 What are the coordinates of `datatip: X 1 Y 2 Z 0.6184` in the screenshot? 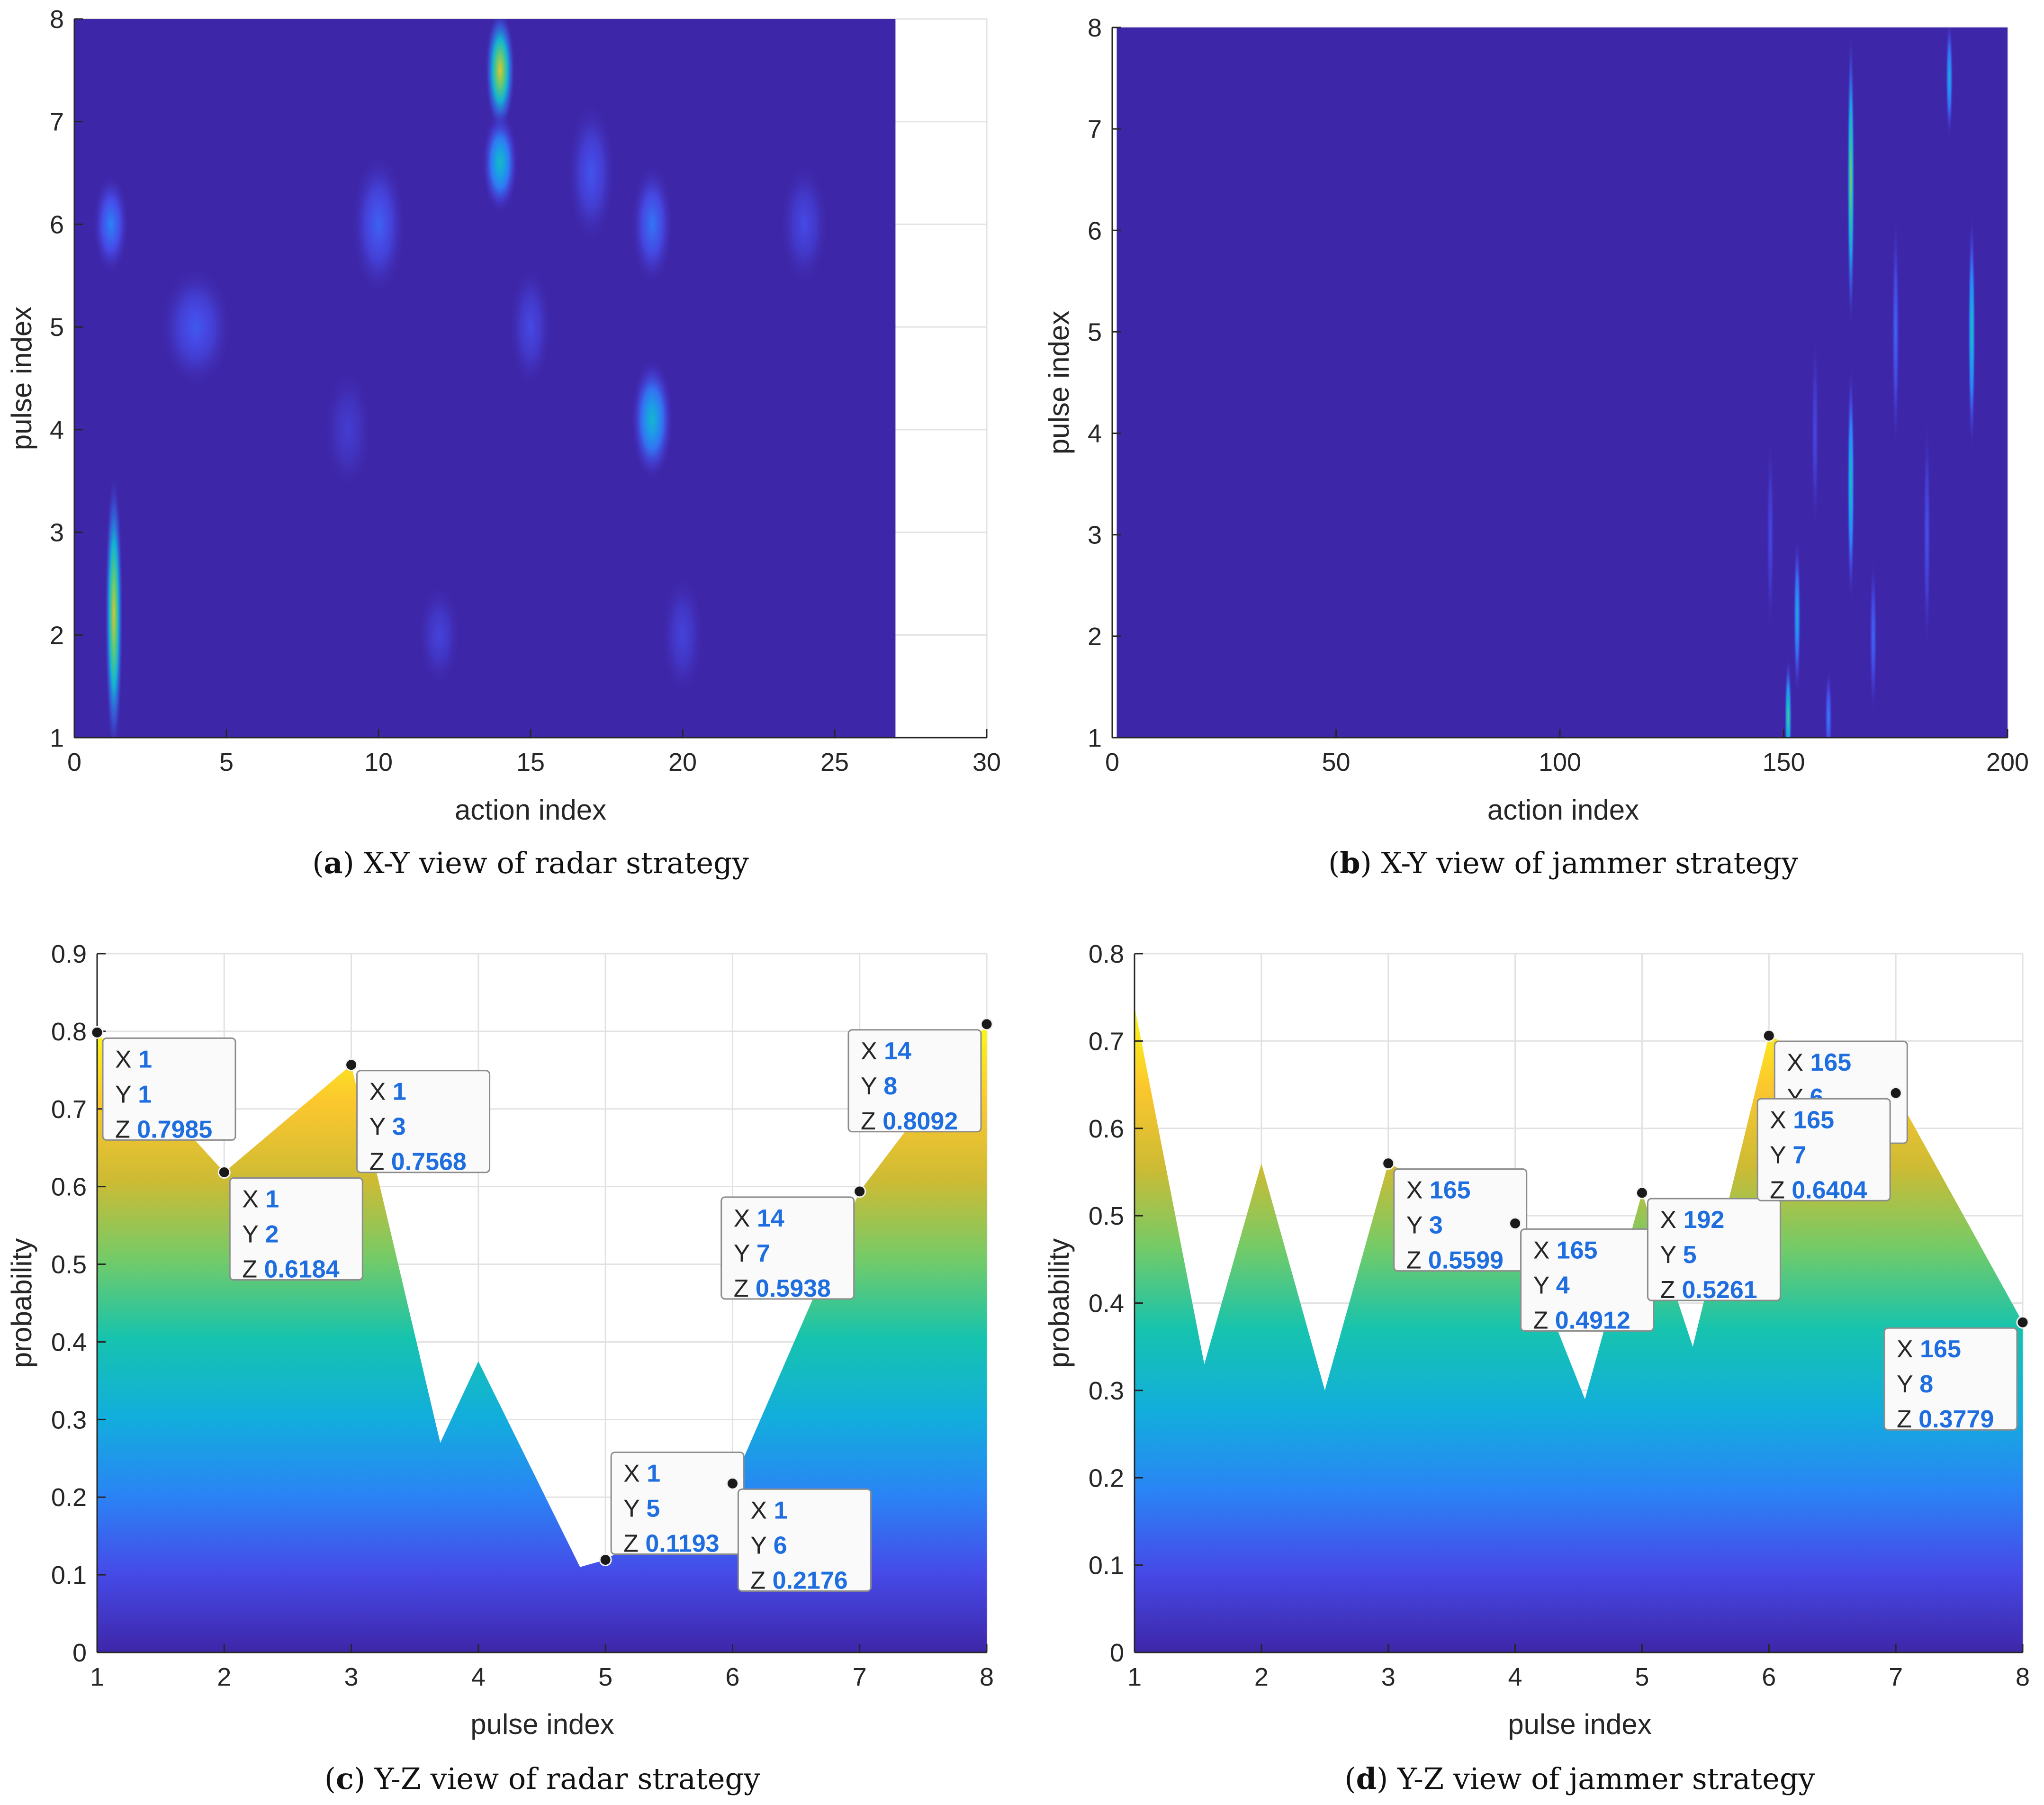 It's located at (296, 1230).